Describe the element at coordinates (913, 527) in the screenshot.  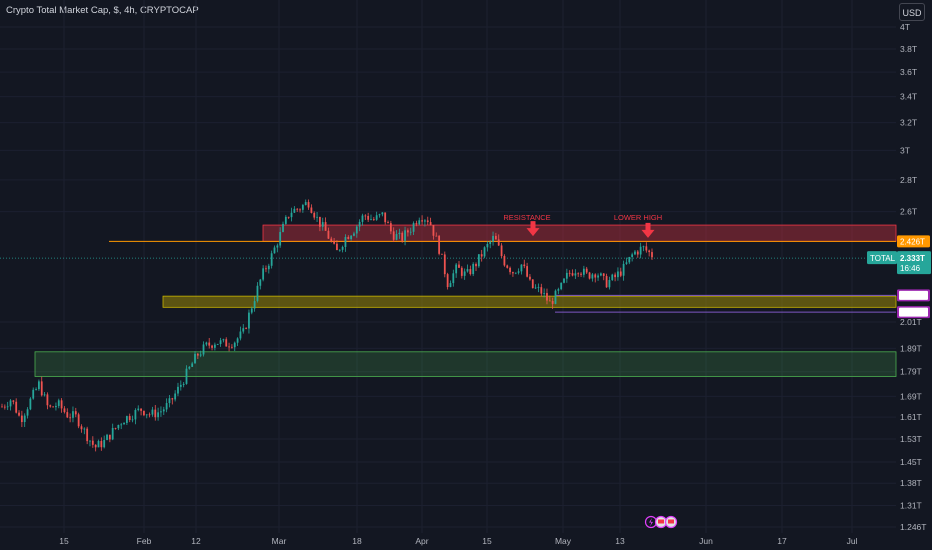
I see `y-tick-label: 1.246T` at that location.